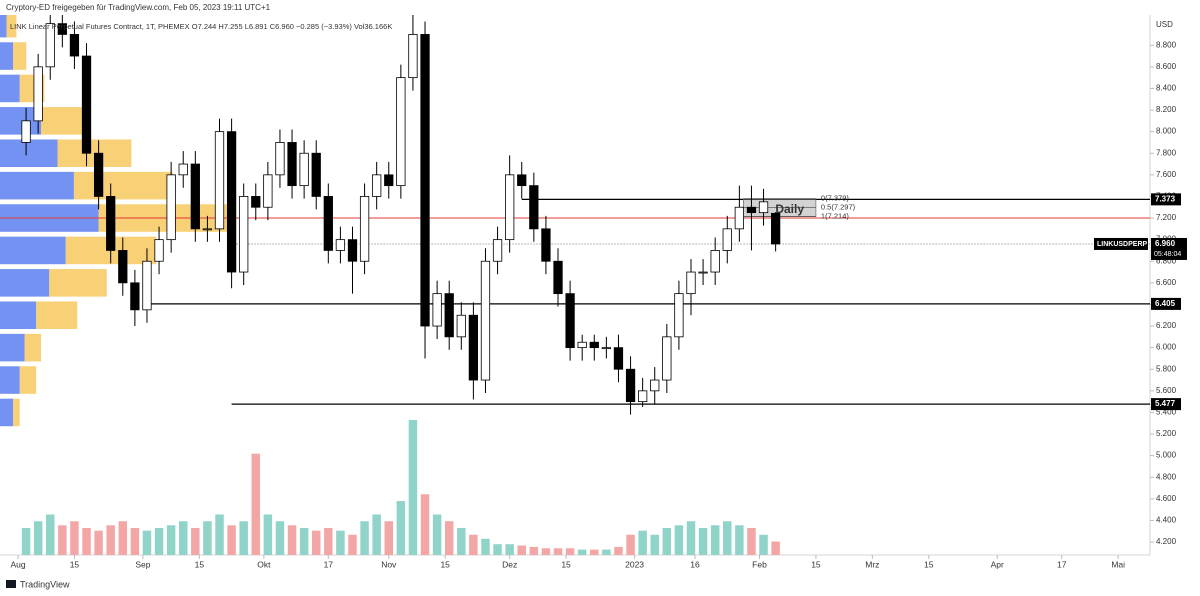  Describe the element at coordinates (1166, 217) in the screenshot. I see `y-tick-label: 7.200` at that location.